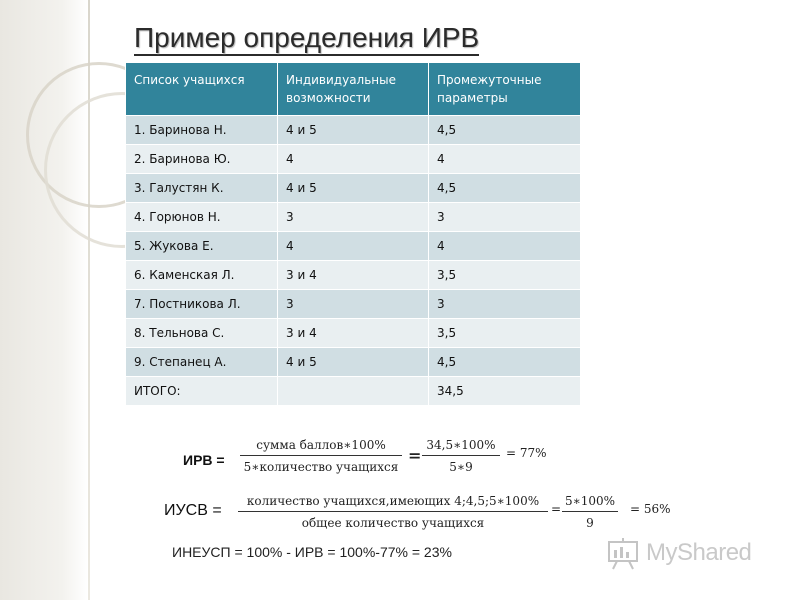 The image size is (800, 600). I want to click on total-empty, so click(353, 391).